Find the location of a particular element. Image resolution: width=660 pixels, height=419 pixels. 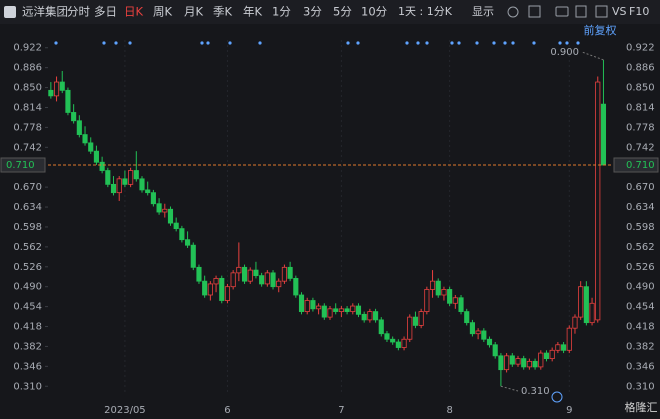

y-tick-label: 0.310 is located at coordinates (27, 386).